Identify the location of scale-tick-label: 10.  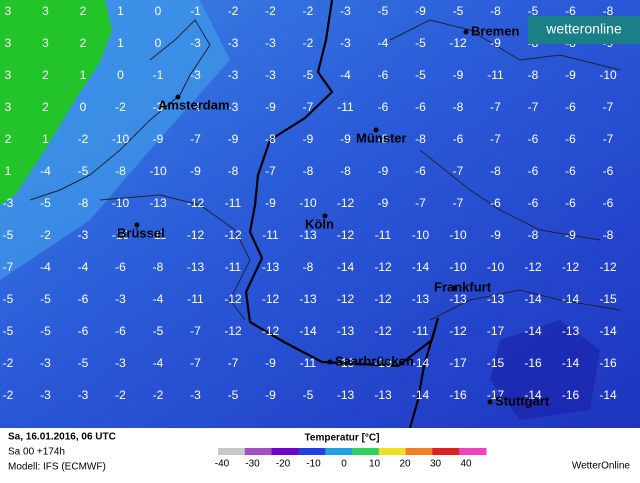
(375, 464).